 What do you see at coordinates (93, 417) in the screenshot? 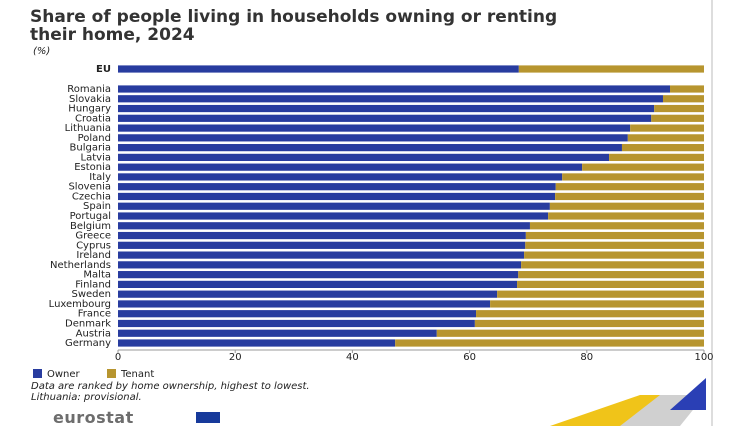
I see `logo: eurostat` at bounding box center [93, 417].